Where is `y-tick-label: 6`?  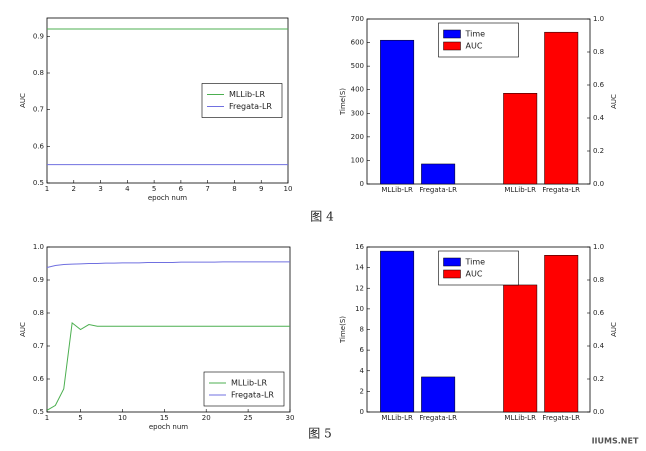
y-tick-label: 6 is located at coordinates (362, 350).